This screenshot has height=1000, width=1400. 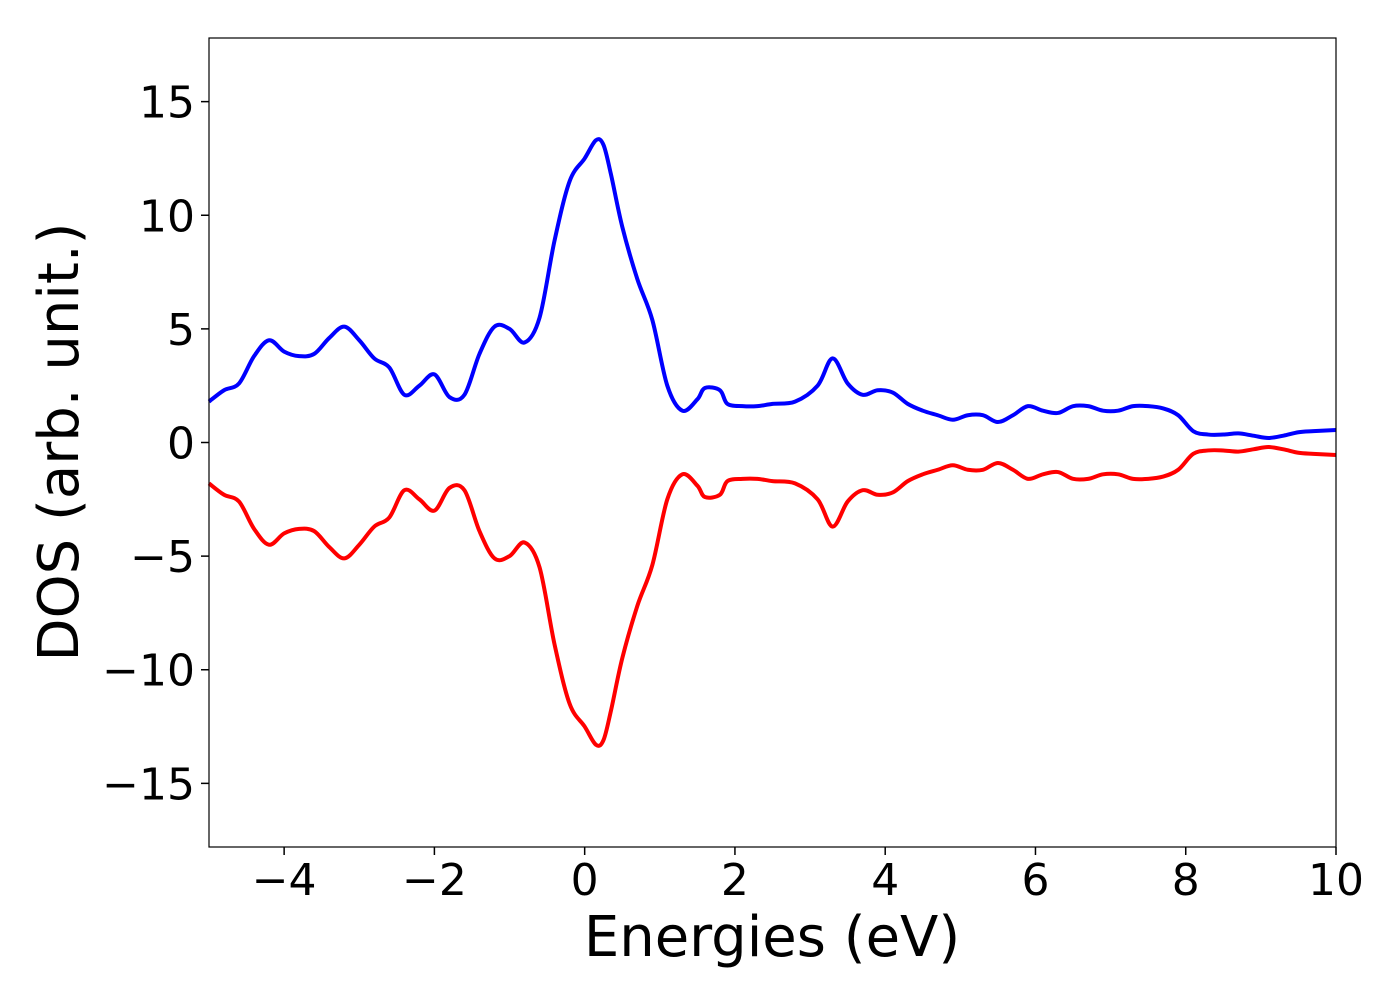 What do you see at coordinates (1186, 880) in the screenshot?
I see `x-tick-label: 8` at bounding box center [1186, 880].